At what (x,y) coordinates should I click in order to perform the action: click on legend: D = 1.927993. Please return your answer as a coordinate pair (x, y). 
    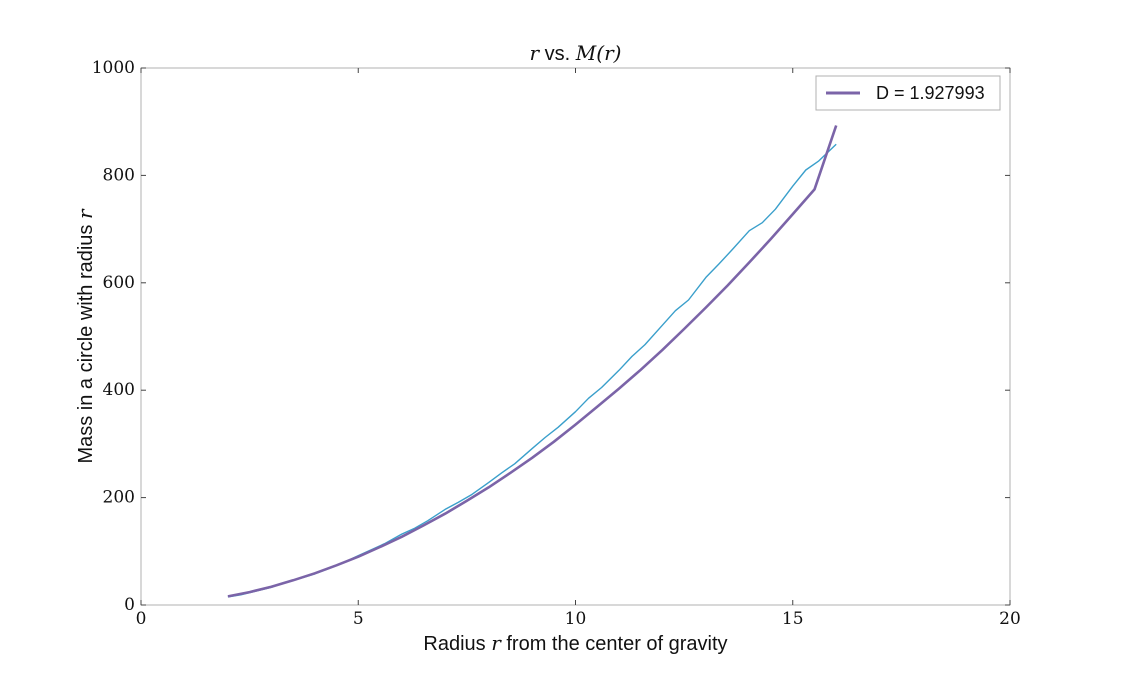
    Looking at the image, I should click on (908, 93).